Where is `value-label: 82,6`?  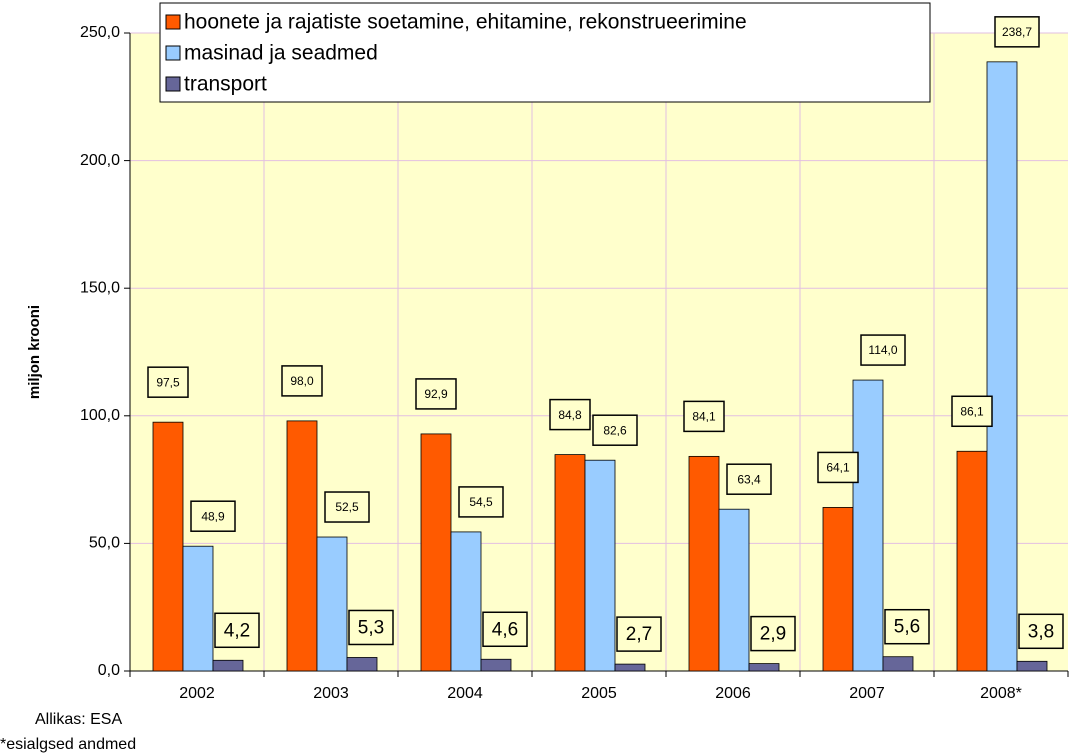
value-label: 82,6 is located at coordinates (615, 430).